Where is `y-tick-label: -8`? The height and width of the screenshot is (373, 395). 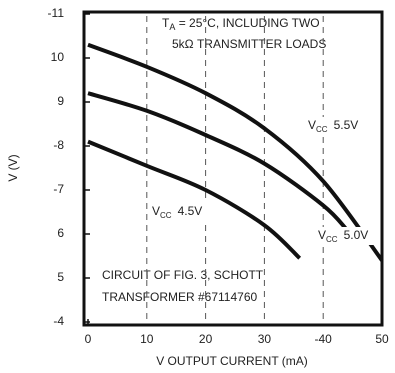 y-tick-label: -8 is located at coordinates (58, 145).